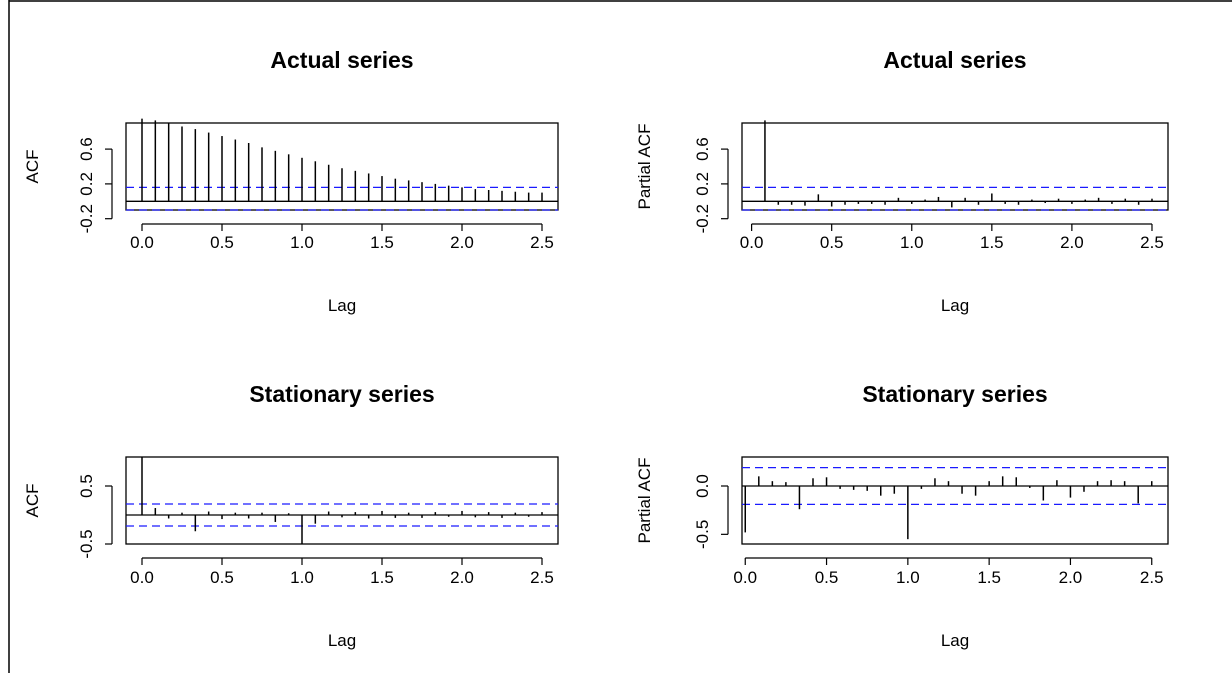 The width and height of the screenshot is (1232, 673). I want to click on y-tick-label: 0.5, so click(86, 486).